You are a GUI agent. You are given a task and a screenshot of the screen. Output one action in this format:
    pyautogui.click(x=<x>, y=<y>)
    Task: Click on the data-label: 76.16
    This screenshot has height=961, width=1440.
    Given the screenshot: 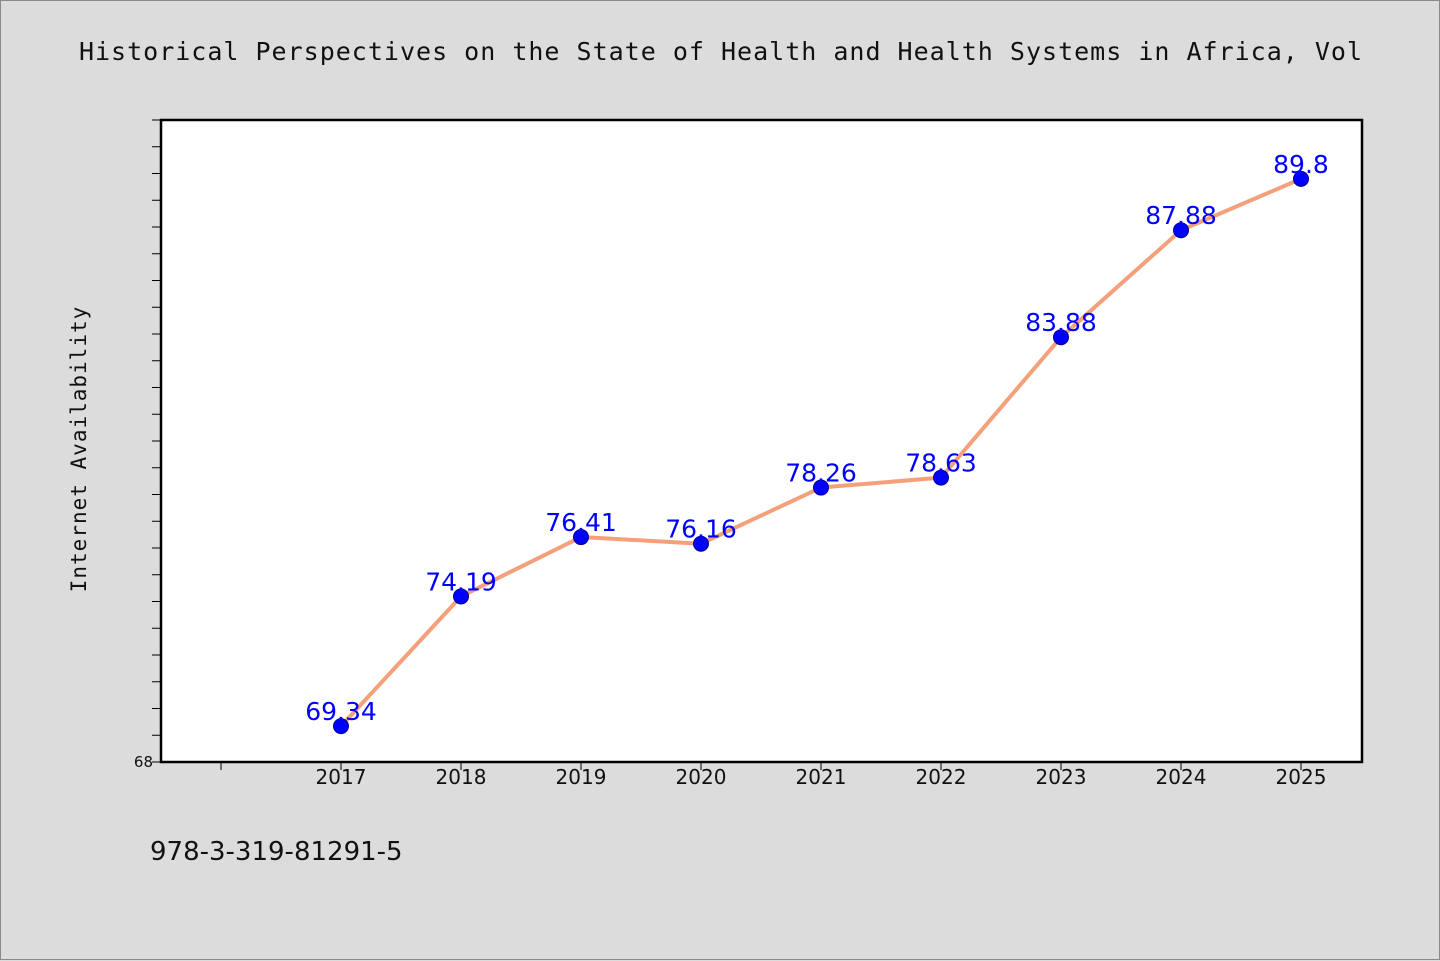 What is the action you would take?
    pyautogui.click(x=701, y=529)
    